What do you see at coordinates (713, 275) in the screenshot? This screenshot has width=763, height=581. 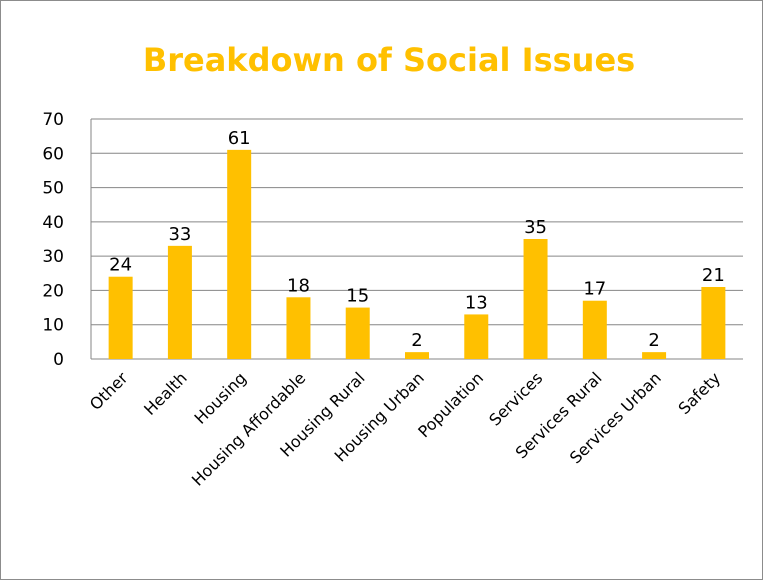 I see `data-label: 21` at bounding box center [713, 275].